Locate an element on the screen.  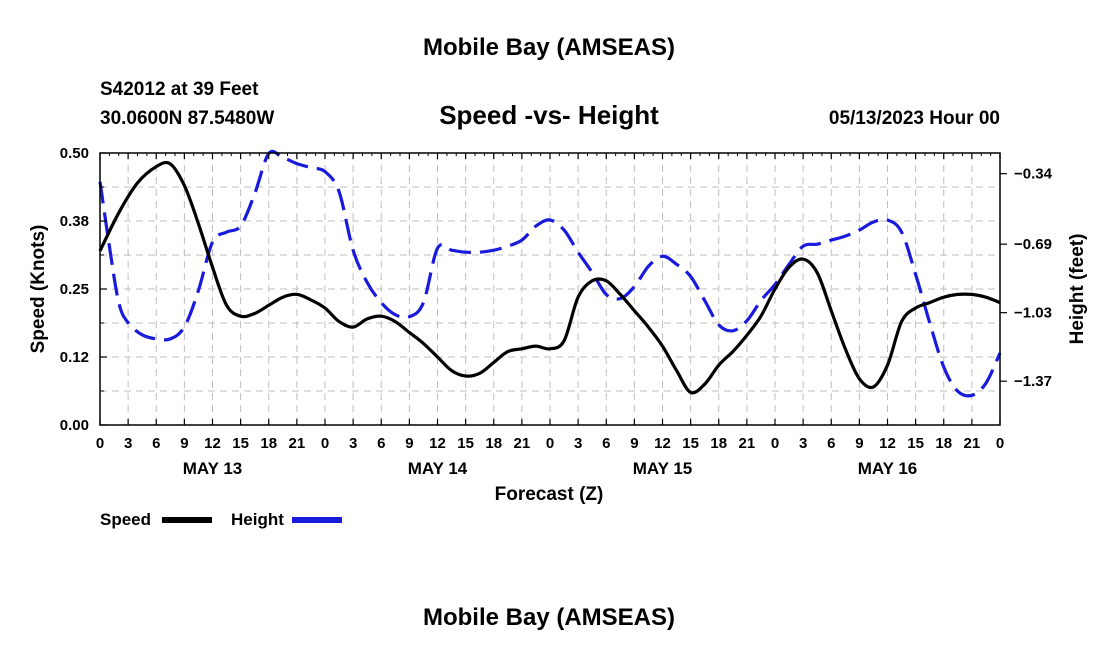
day-label: MAY 16 is located at coordinates (888, 468).